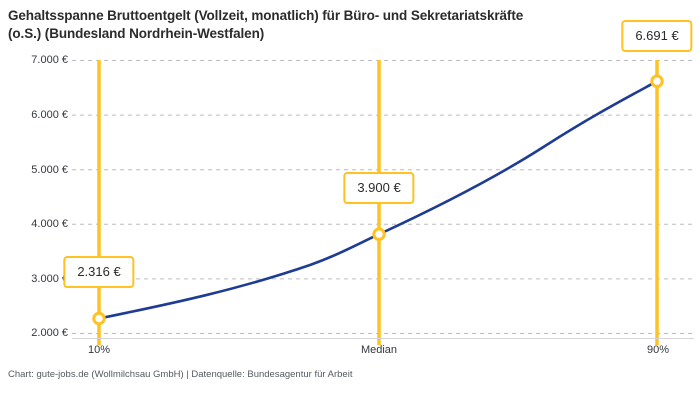 The width and height of the screenshot is (700, 400). I want to click on y-tick-7000: 7.000 €, so click(49, 60).